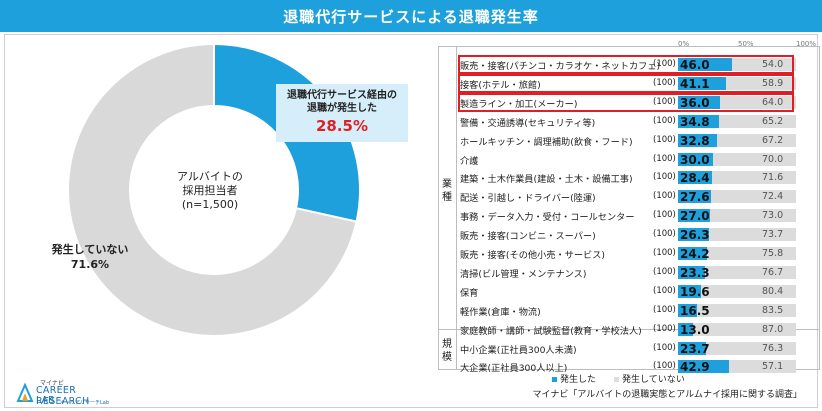 The image size is (822, 411). I want to click on bar-row-label: 販売・接客(コンビニ・スーパー), so click(528, 237).